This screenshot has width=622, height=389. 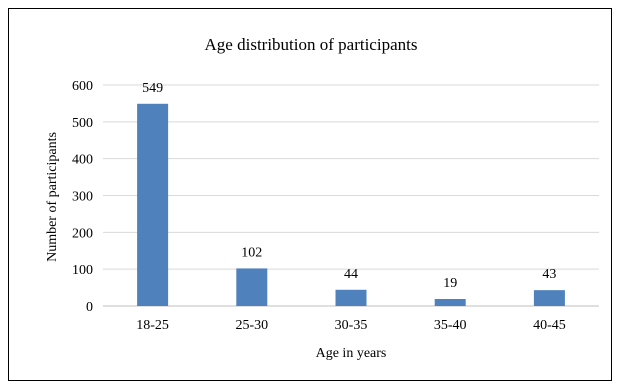 I want to click on x-tick-label: 18-25, so click(x=152, y=325).